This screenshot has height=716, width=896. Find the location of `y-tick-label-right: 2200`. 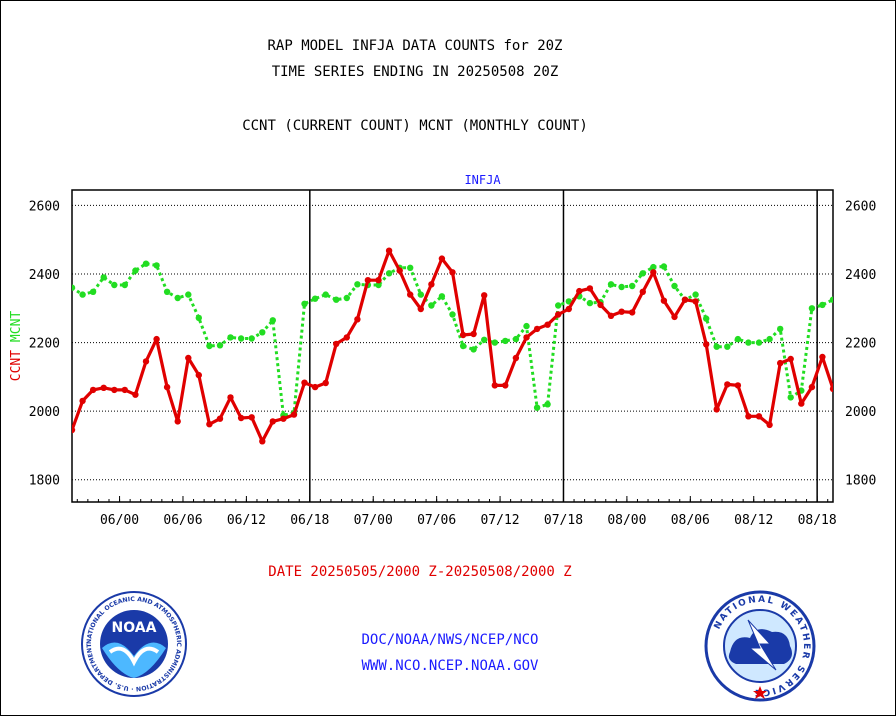

y-tick-label-right: 2200 is located at coordinates (860, 344).